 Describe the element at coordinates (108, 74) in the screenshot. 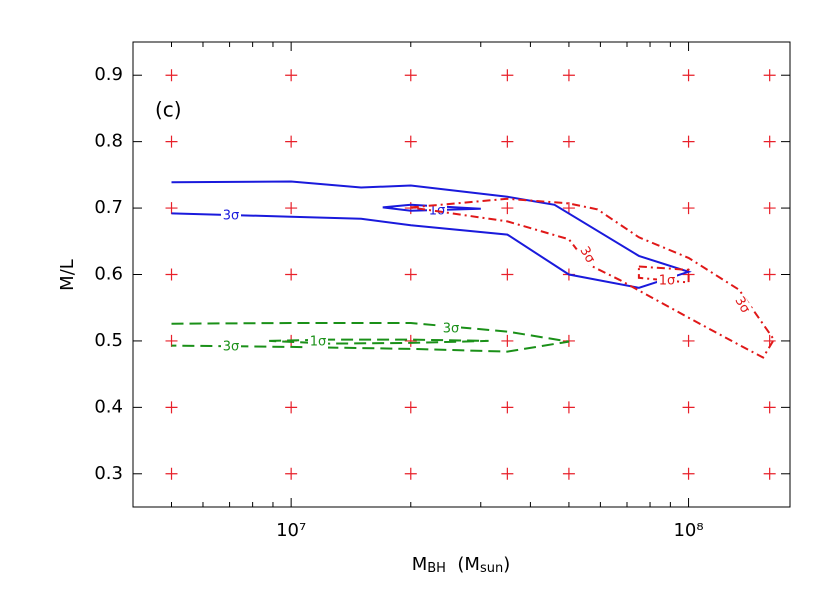

I see `y-tick-label: 0.9` at that location.